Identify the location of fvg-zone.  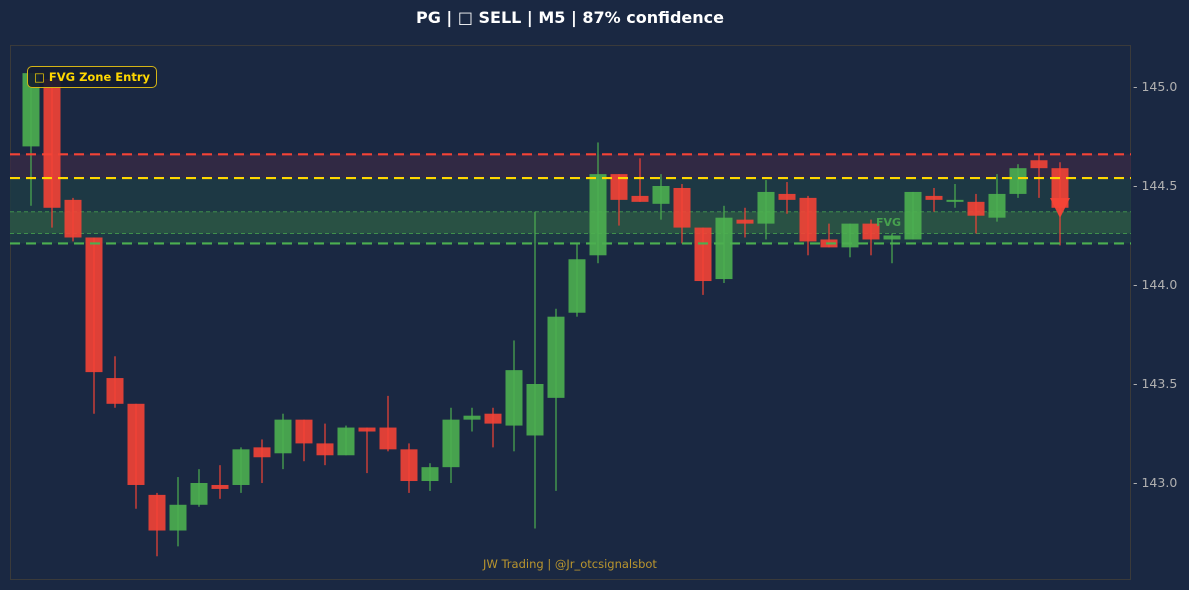
(570, 222).